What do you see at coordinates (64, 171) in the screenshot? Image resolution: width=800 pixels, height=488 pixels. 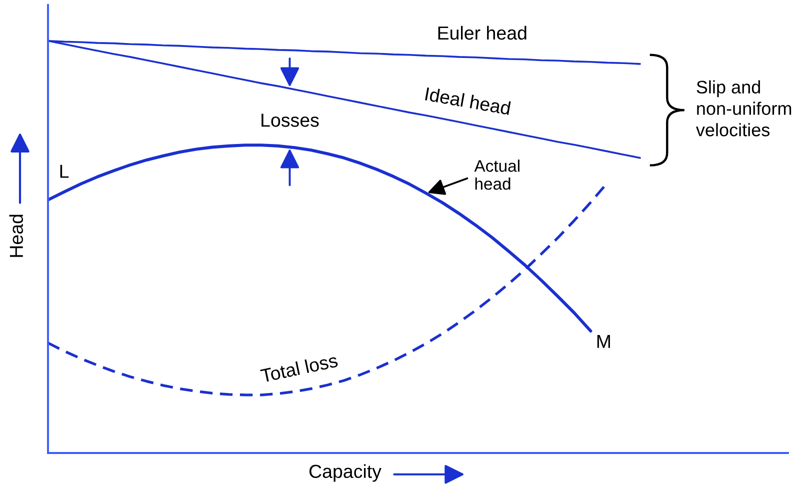 I see `annotation: L` at bounding box center [64, 171].